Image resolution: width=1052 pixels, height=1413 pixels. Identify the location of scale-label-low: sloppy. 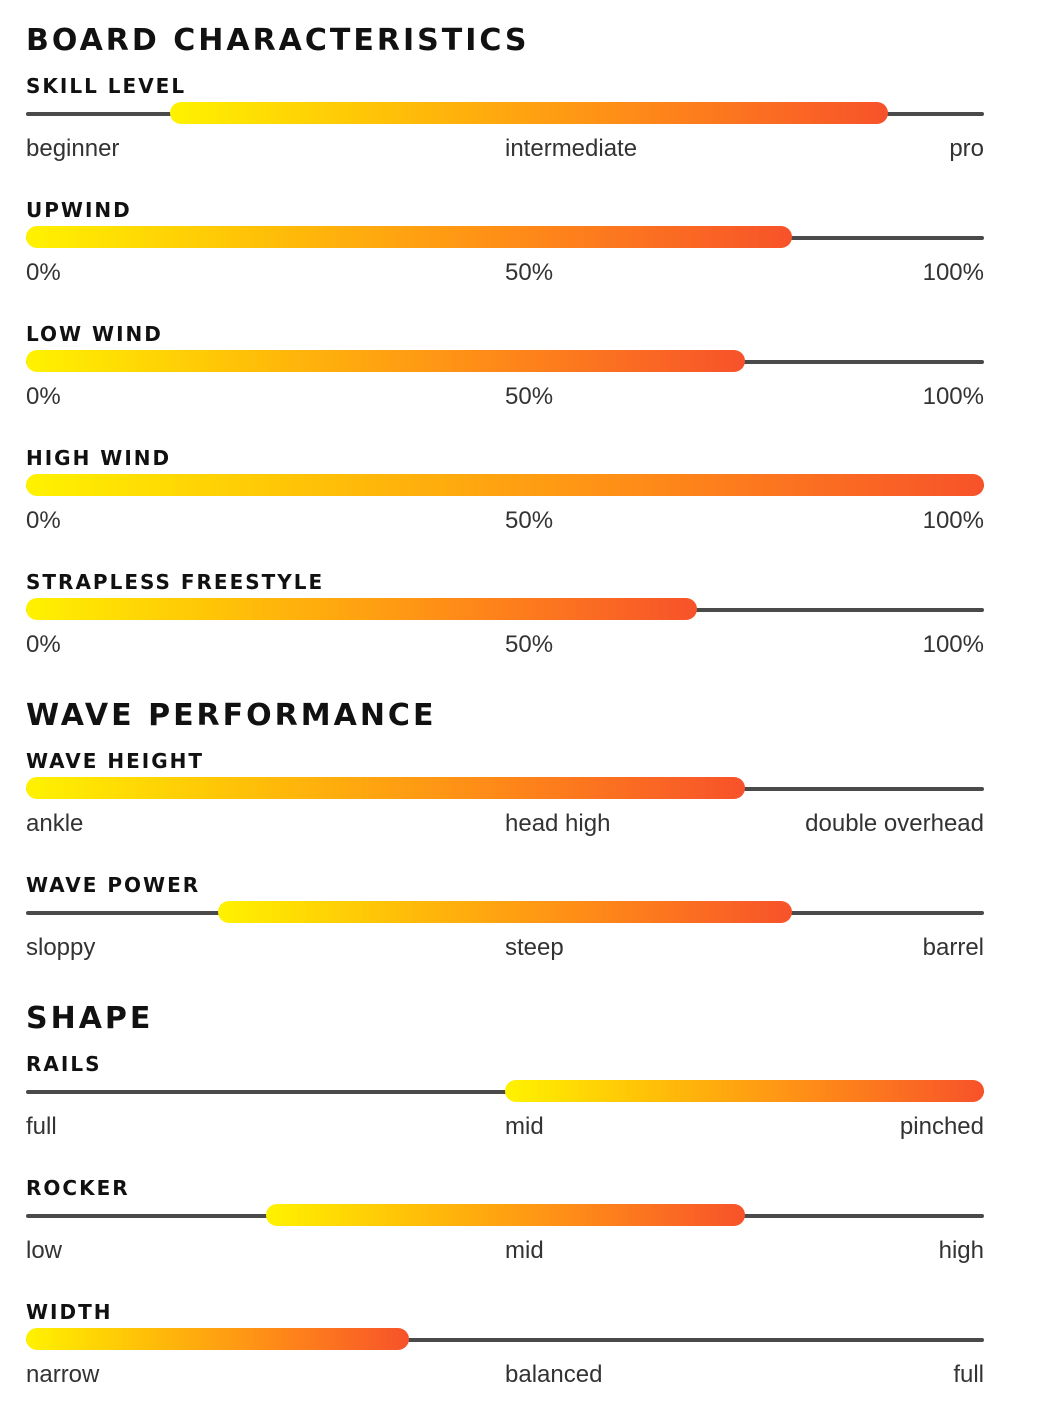
(61, 947).